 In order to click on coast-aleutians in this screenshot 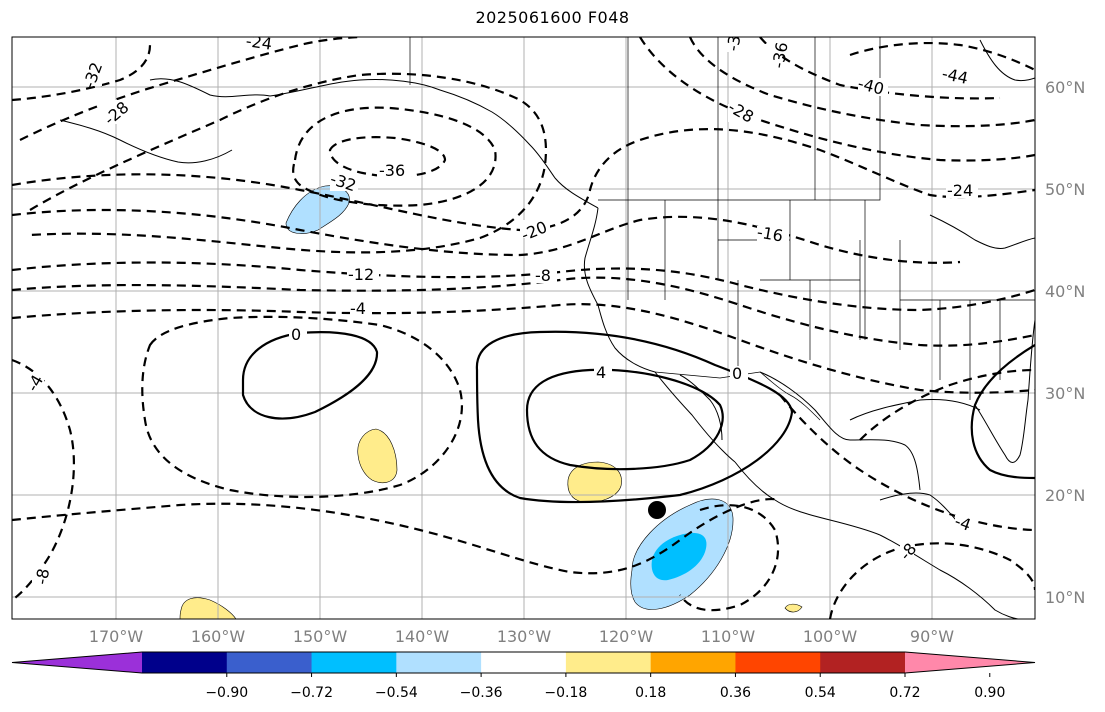, I will do `click(146, 141)`.